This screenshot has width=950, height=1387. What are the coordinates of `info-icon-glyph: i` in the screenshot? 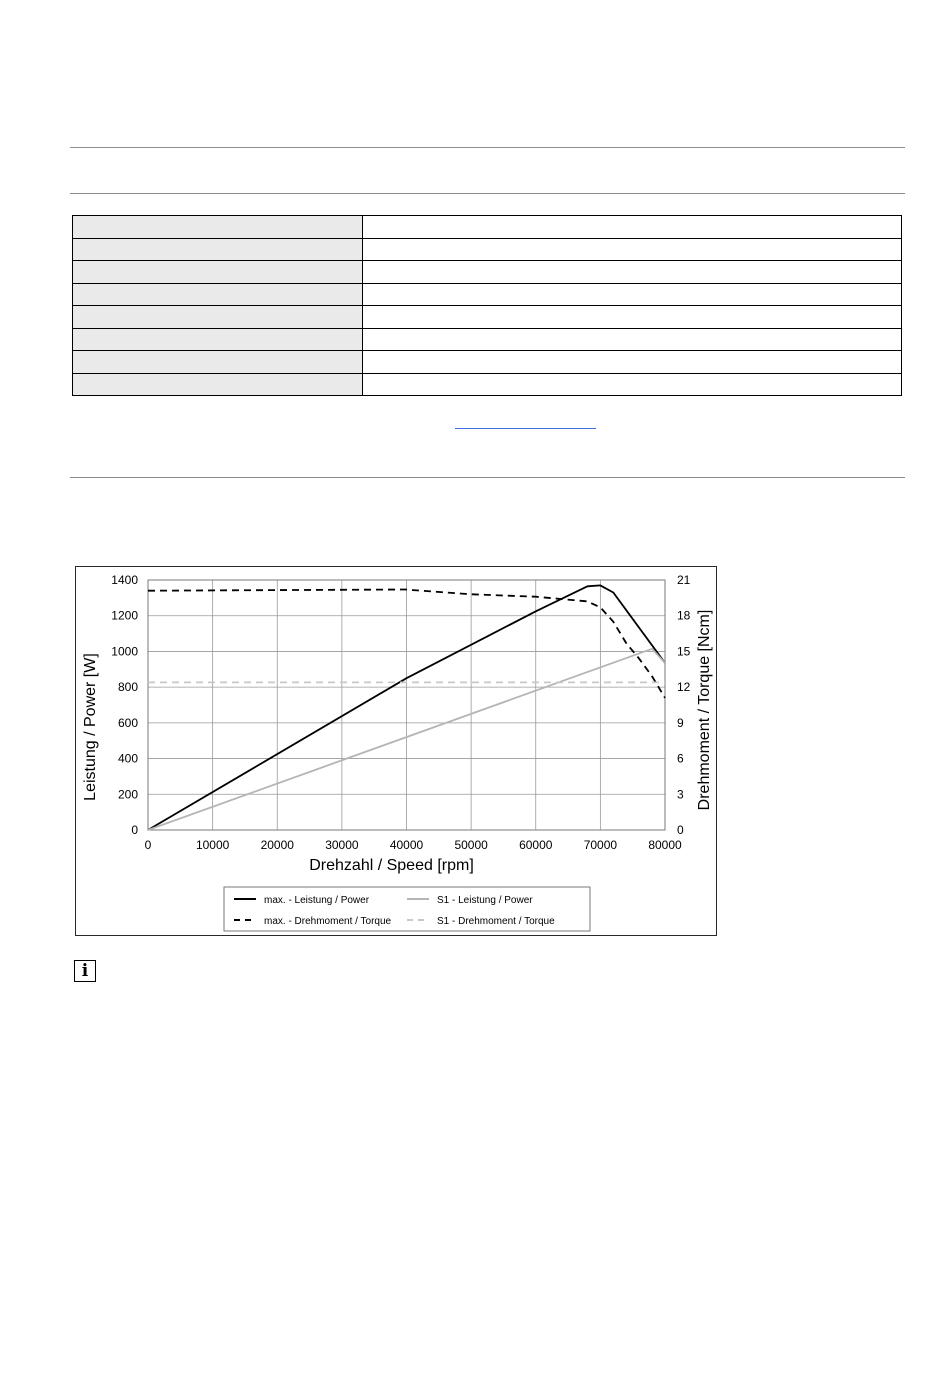 It's located at (85, 970).